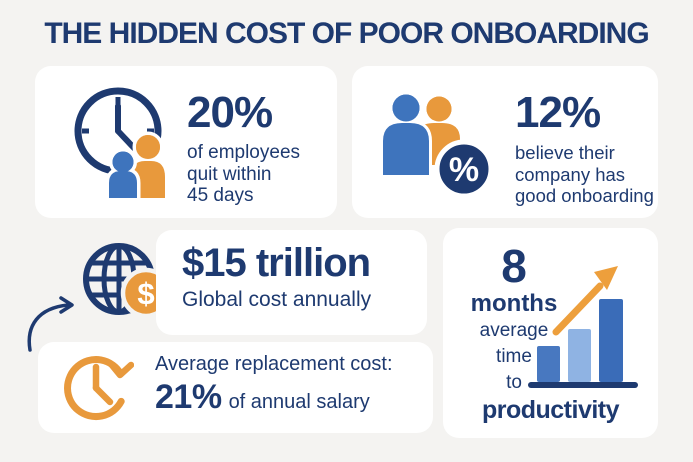 This screenshot has height=462, width=693. Describe the element at coordinates (514, 330) in the screenshot. I see `stat-caption-line: average` at that location.